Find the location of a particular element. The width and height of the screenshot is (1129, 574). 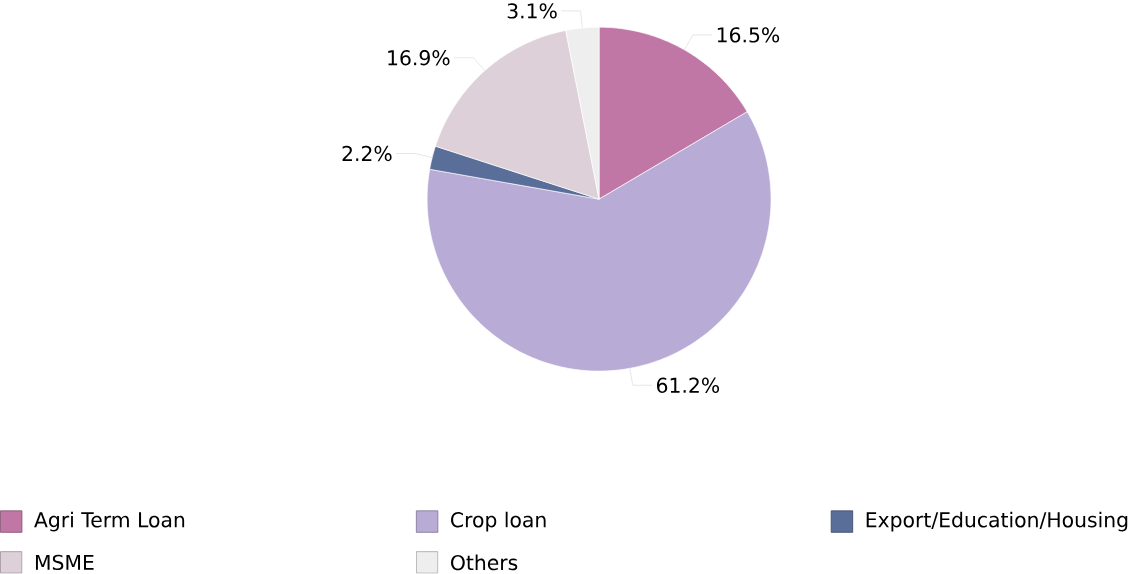

data-label: 16.9% is located at coordinates (419, 58).